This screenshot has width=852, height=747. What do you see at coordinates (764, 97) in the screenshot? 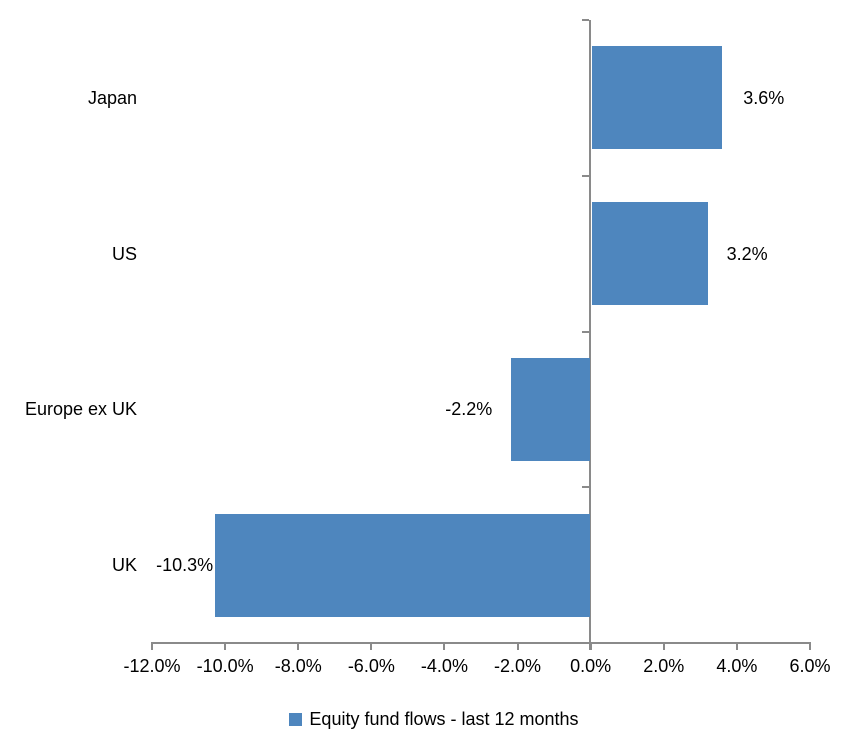
I see `value-label: 3.6%` at bounding box center [764, 97].